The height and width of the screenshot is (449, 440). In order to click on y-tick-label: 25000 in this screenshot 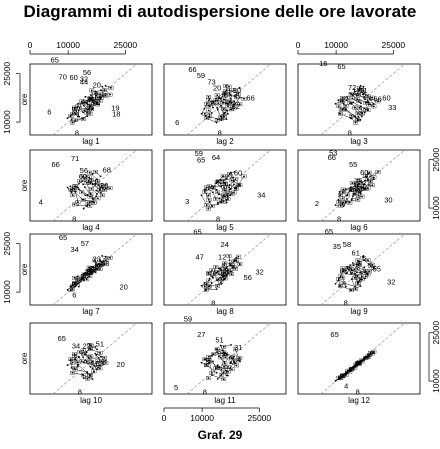, I will do `click(435, 160)`.